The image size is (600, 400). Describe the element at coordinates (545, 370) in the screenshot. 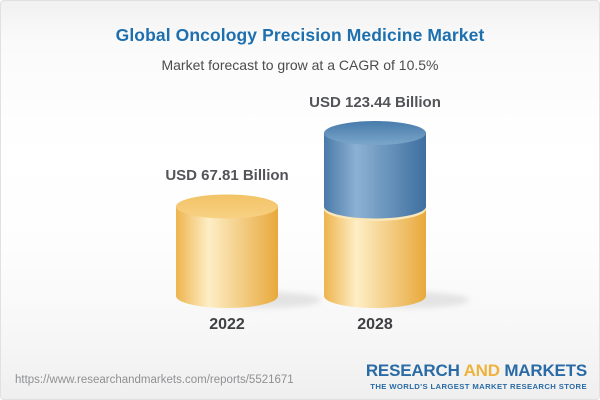

I see `logo-word-markets: MARKETS` at that location.